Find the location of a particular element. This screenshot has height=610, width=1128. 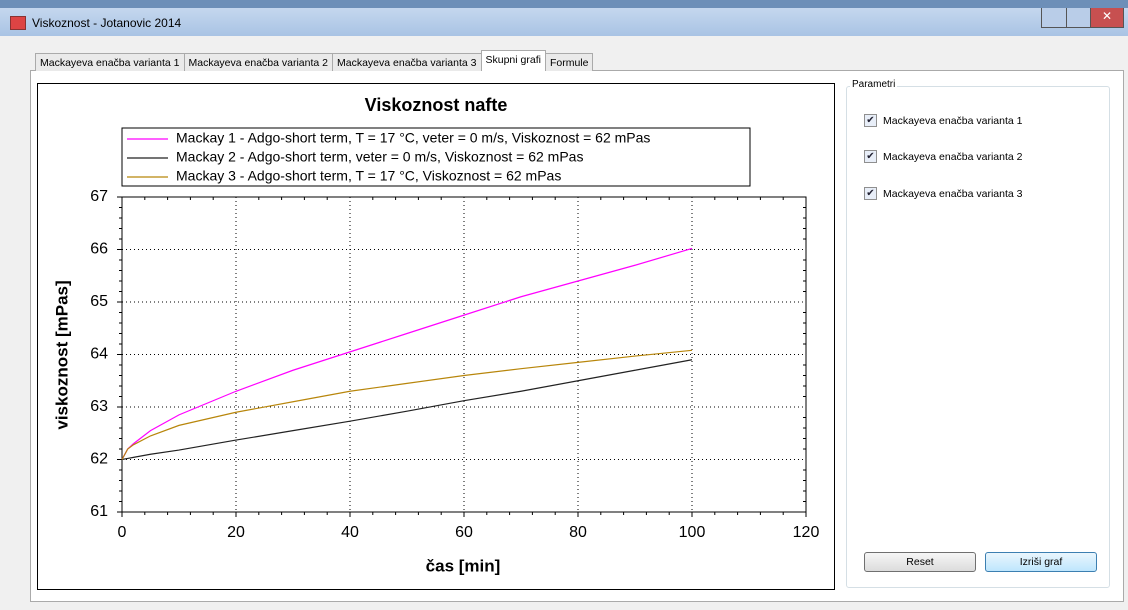

checkbox: ✔ Mackayeva enačba varianta 1 is located at coordinates (943, 120).